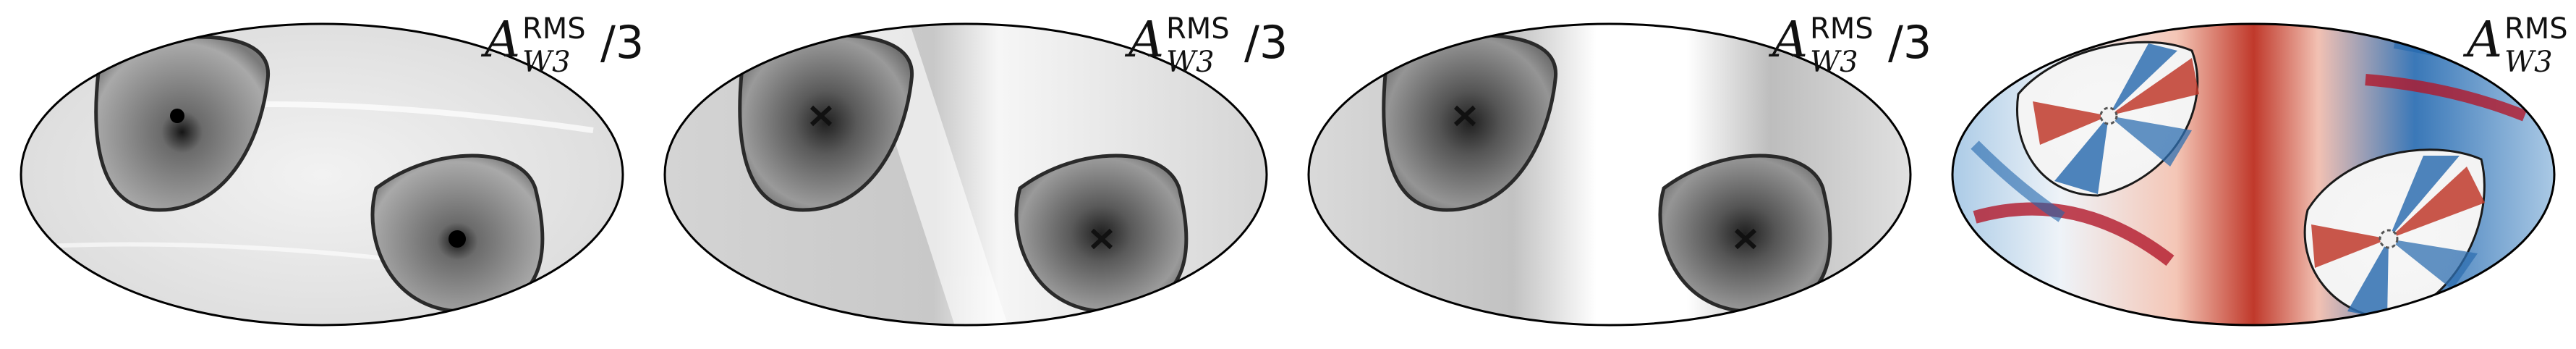 The height and width of the screenshot is (349, 2576). I want to click on panel-label: A RMS W3, so click(2517, 45).